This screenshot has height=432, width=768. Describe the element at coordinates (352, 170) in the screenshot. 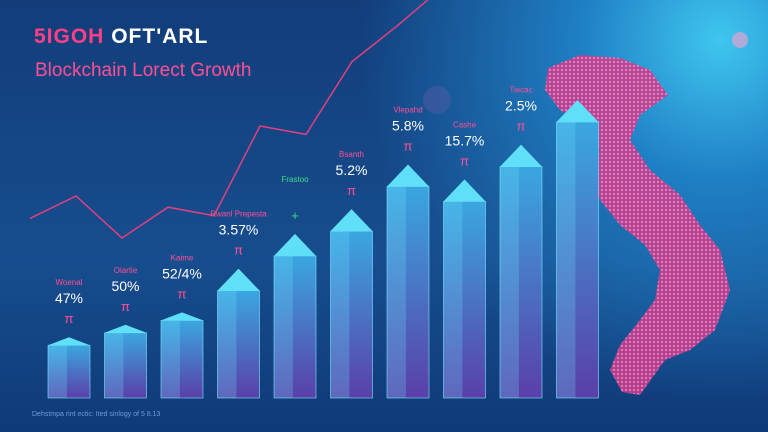

I see `value-label: 5.2%` at that location.